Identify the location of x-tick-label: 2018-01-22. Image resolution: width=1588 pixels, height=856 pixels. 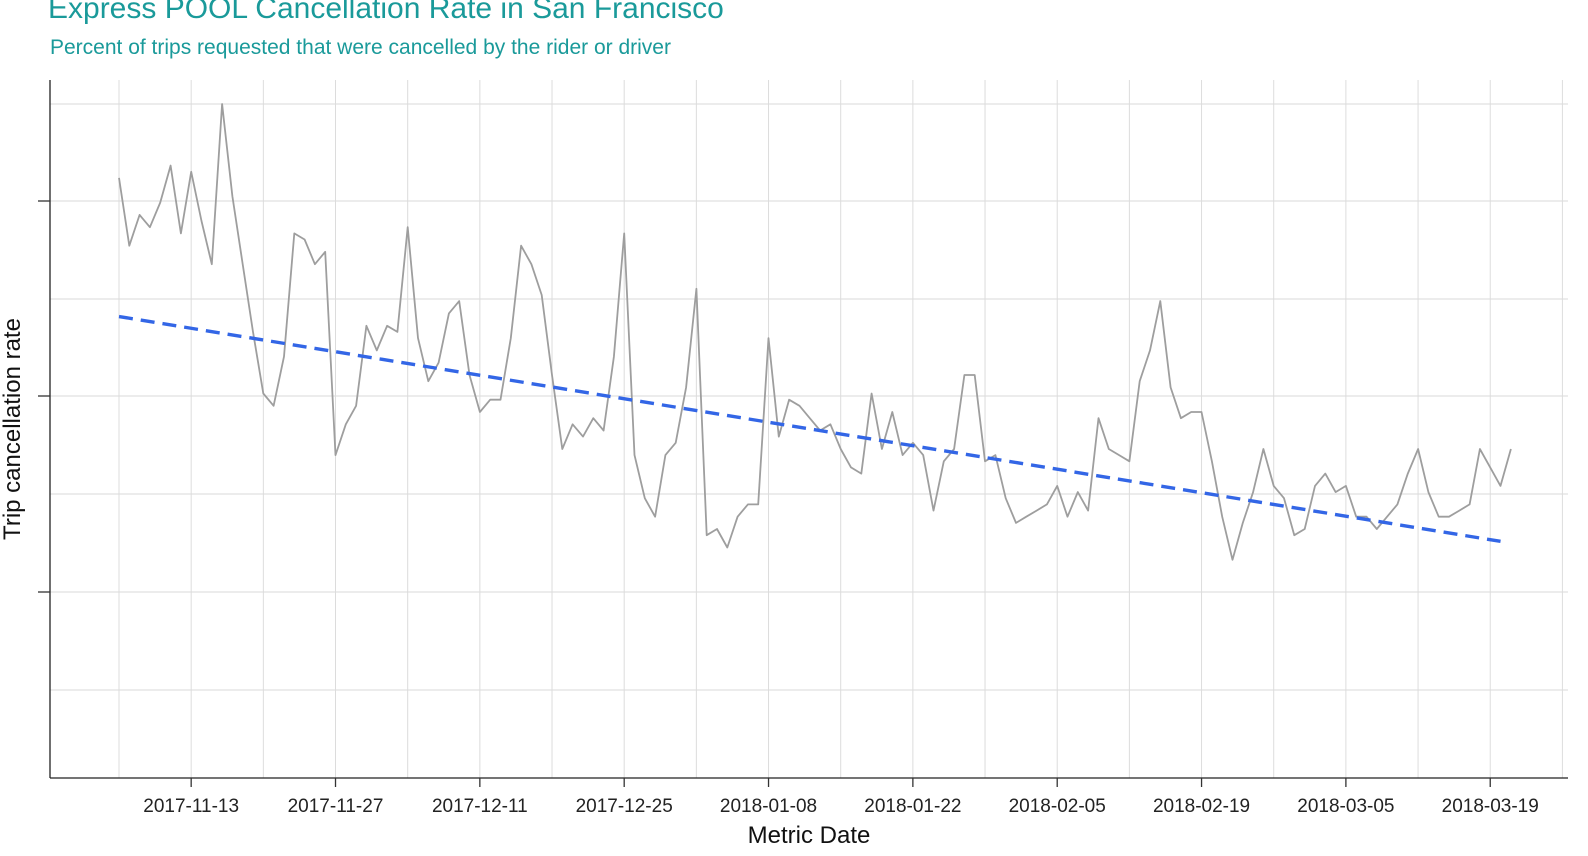
(912, 806).